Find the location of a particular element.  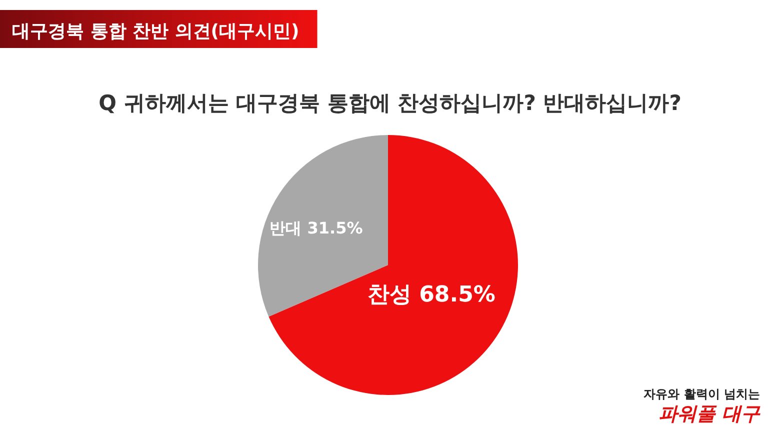

text: 자유와 활력이 넘치는 is located at coordinates (702, 394).